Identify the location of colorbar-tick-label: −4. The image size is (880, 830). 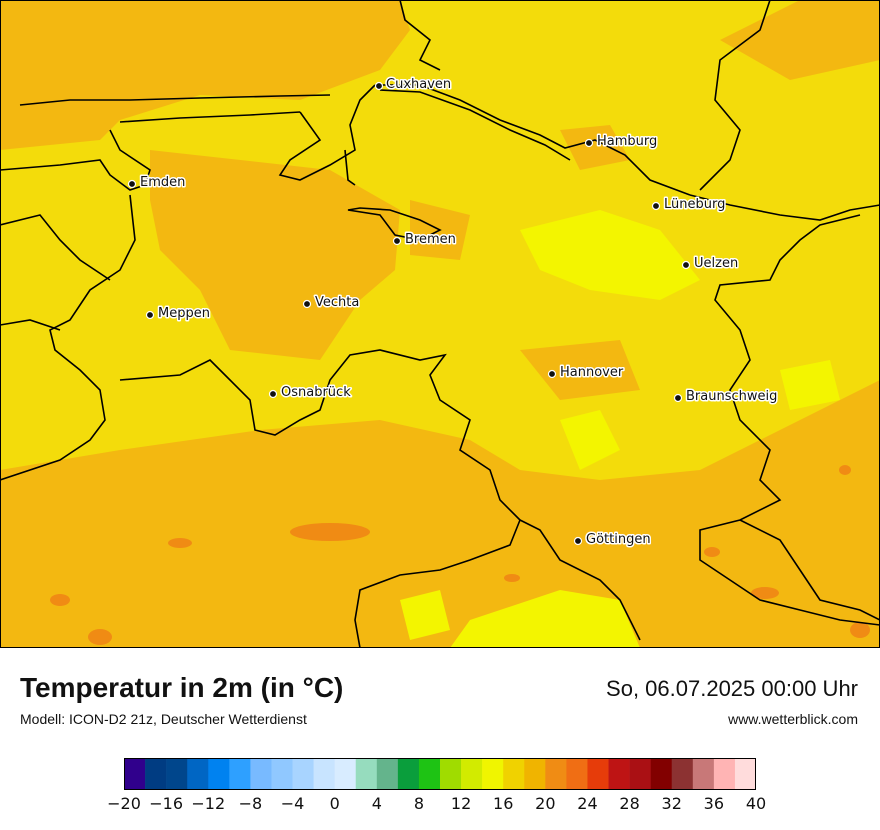
(292, 803).